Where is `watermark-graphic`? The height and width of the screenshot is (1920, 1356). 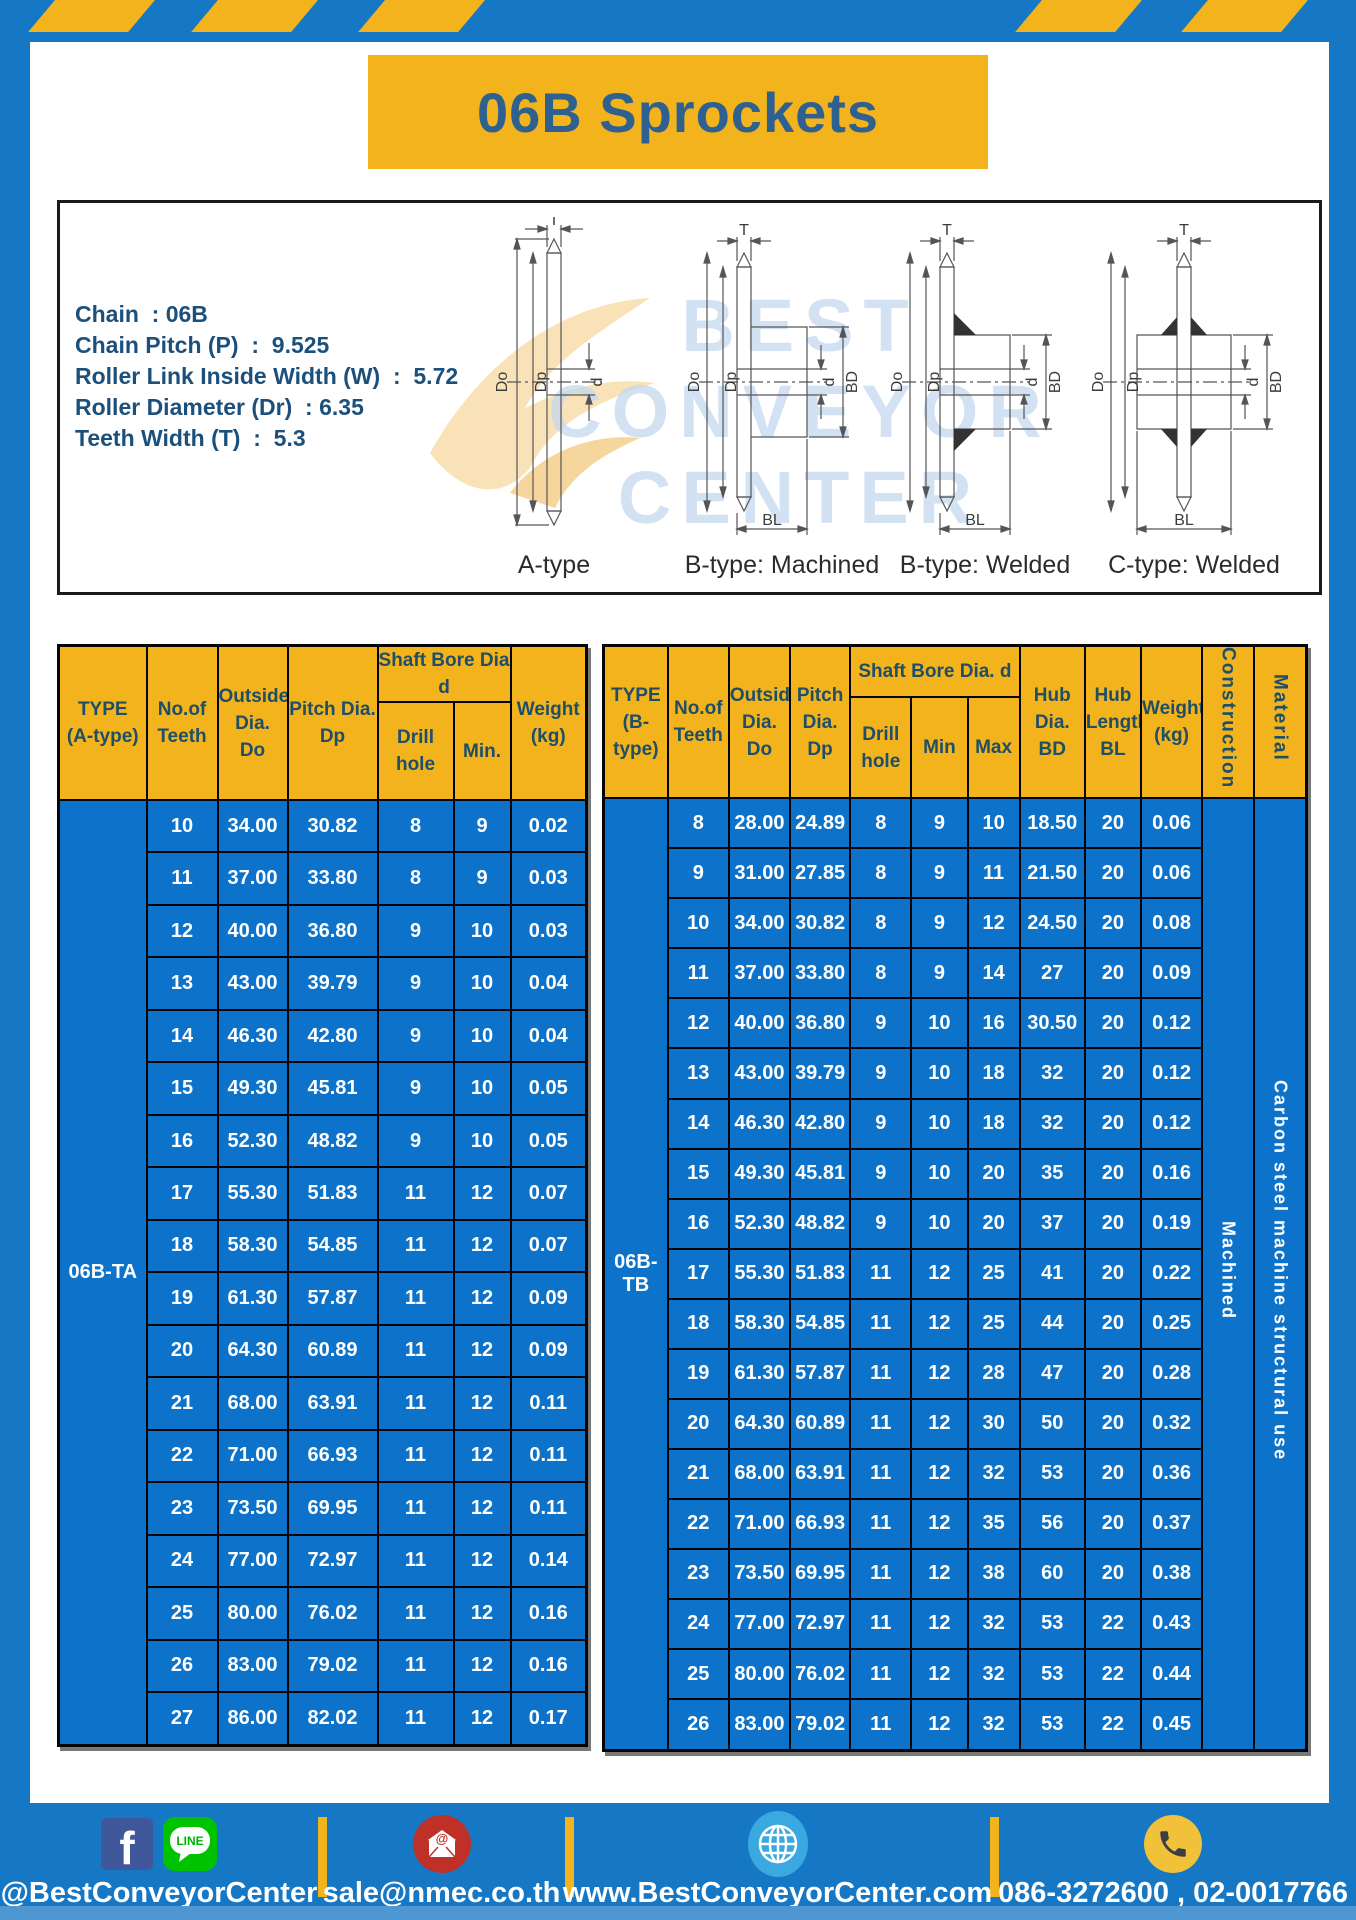
watermark-graphic is located at coordinates (540, 393).